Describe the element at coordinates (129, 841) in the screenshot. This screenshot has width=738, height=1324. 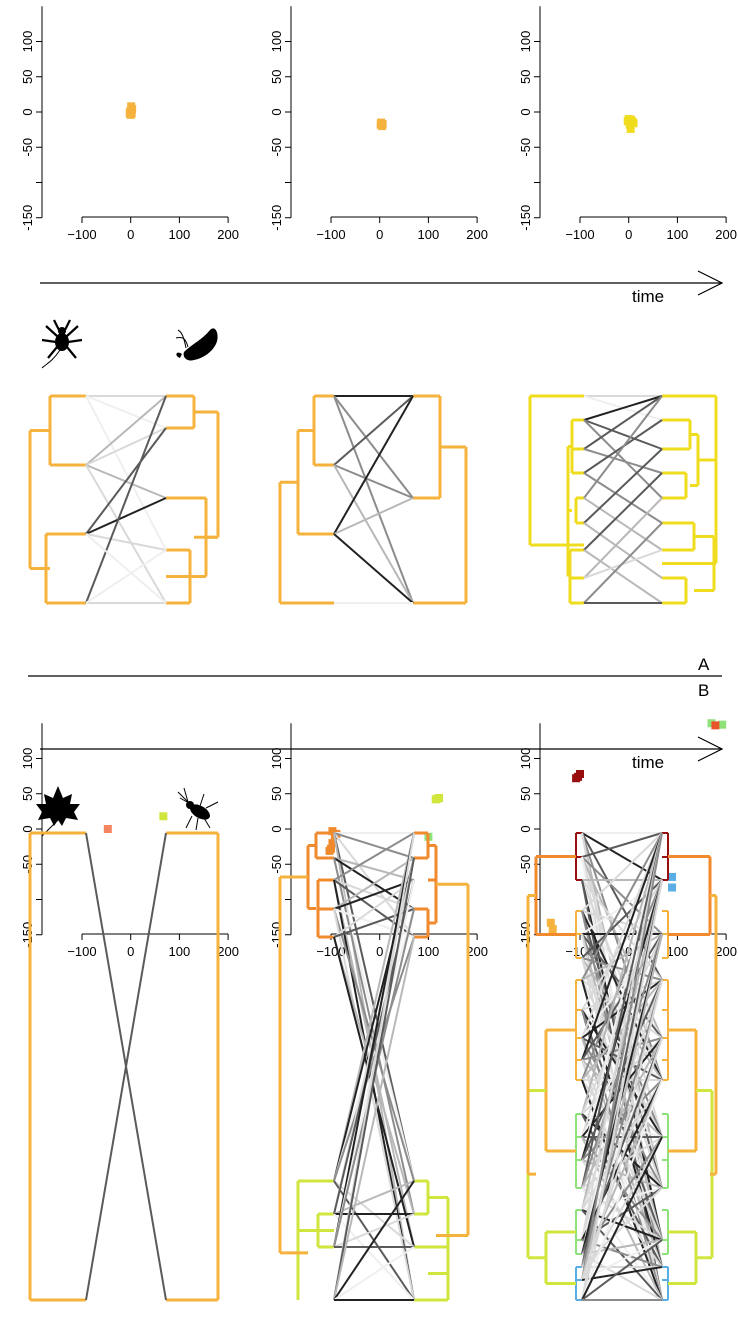
I see `scatter-panel-b-1: -150 -50 0 50 100 −100 0 100 200` at that location.